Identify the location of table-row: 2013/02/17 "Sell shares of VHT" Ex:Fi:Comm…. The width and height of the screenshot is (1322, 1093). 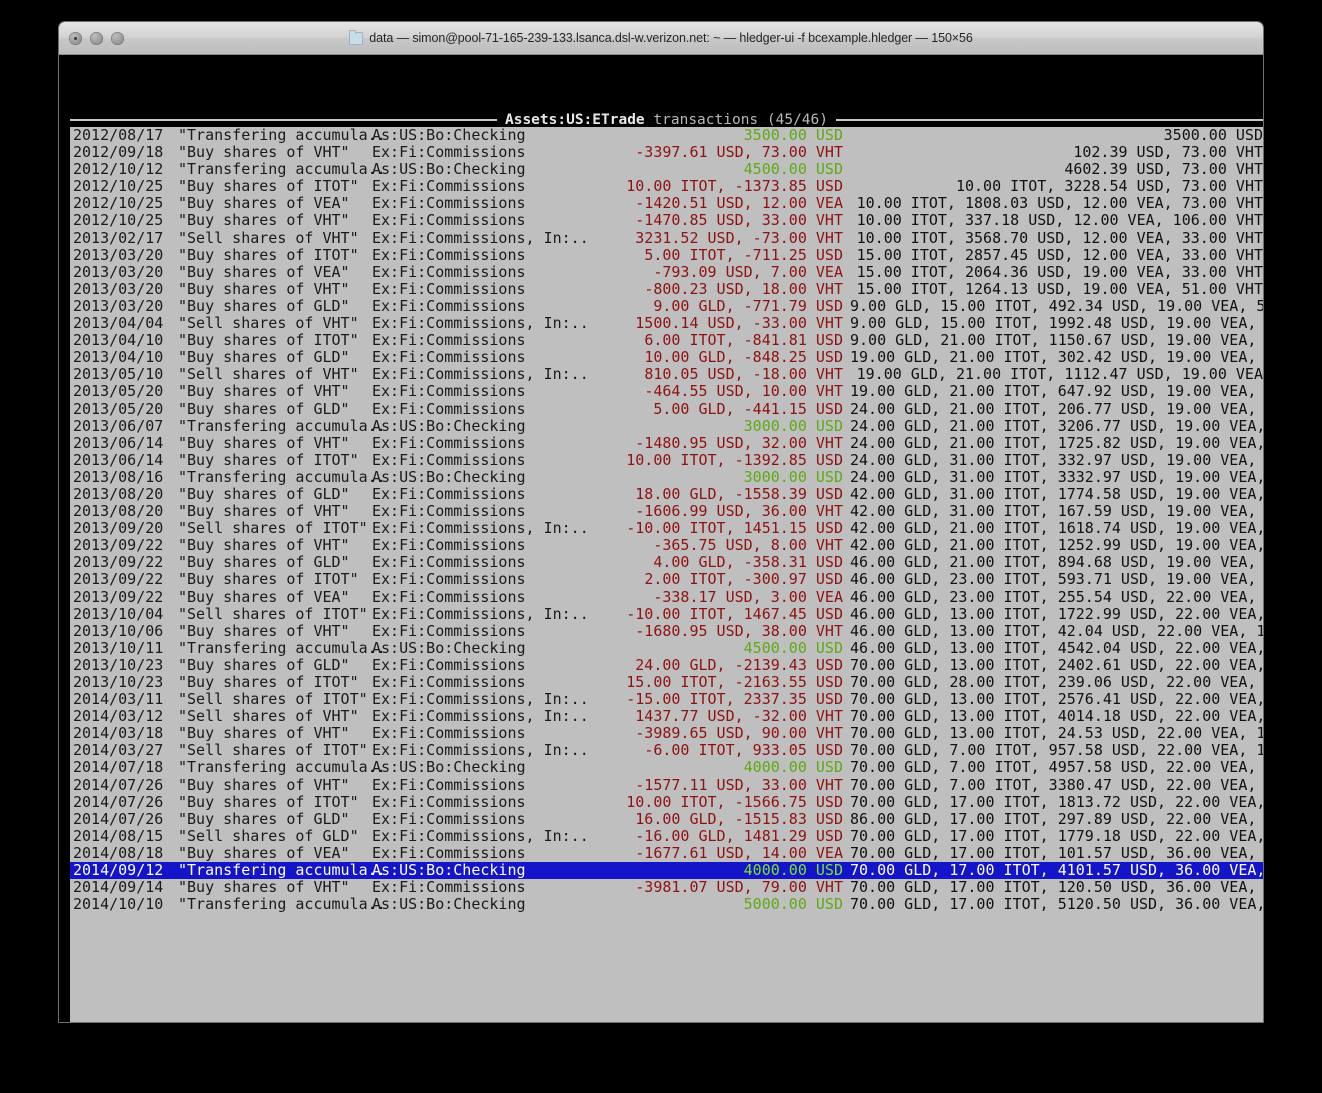
(666, 238).